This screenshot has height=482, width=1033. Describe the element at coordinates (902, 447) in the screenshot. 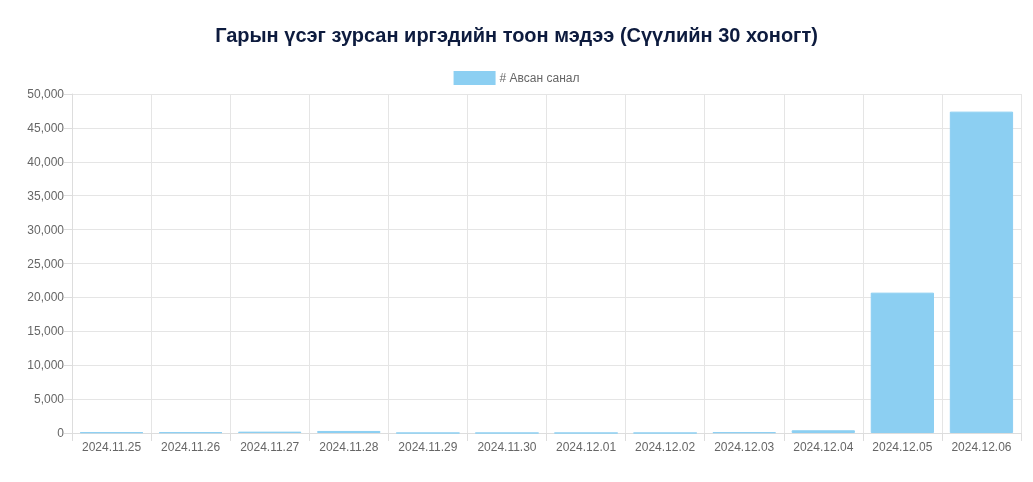

I see `x-tick-label: 2024.12.05` at that location.